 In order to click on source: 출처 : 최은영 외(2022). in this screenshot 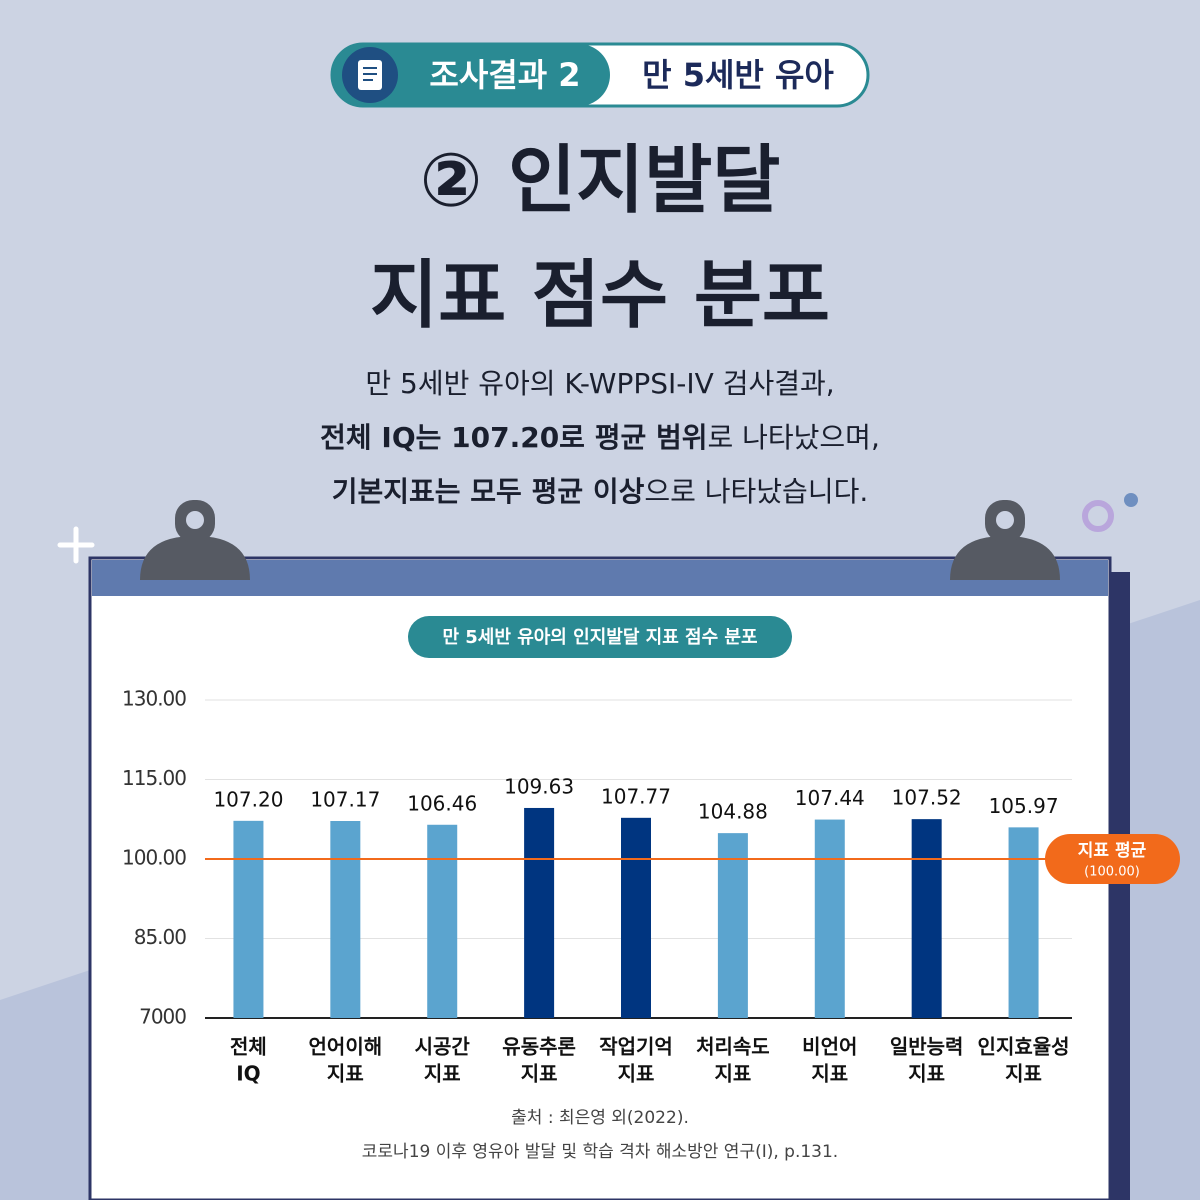, I will do `click(600, 1118)`.